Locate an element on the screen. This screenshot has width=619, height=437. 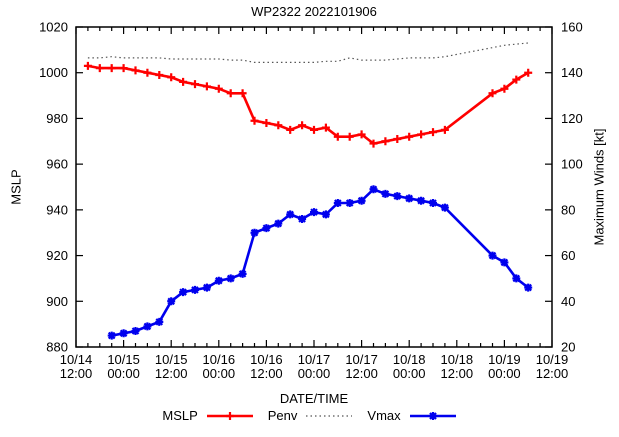
chart-legend: MSLP Penv Vmax is located at coordinates (309, 415).